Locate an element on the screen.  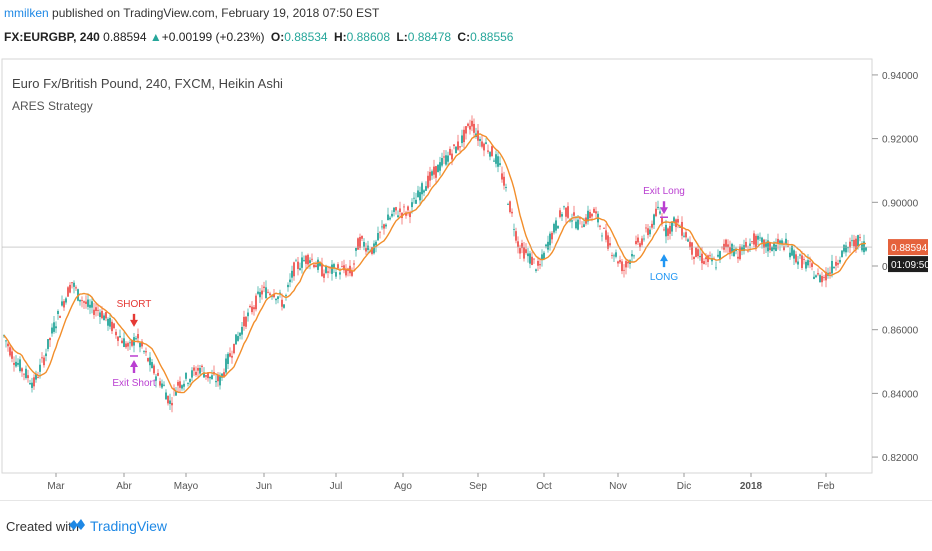
close-label: C: is located at coordinates (464, 37).